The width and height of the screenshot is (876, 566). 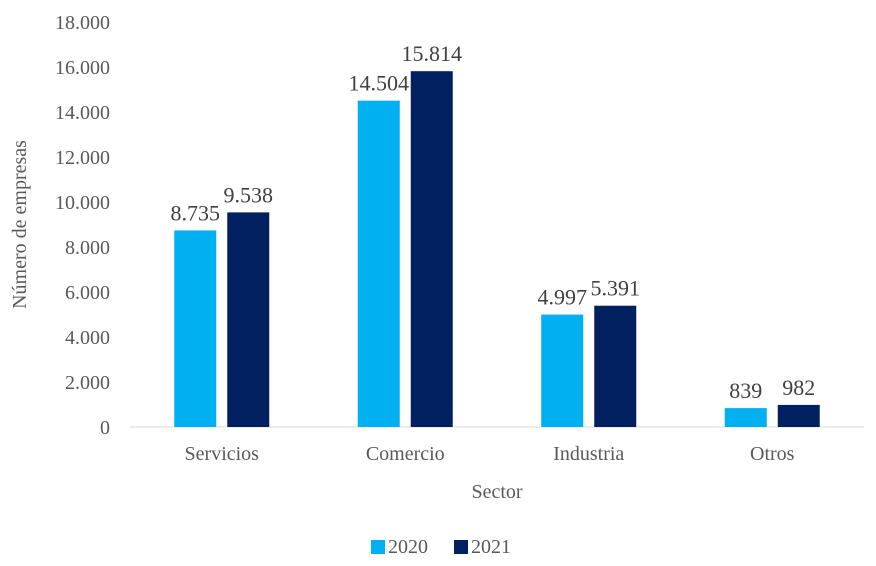 I want to click on data-label: 5.391, so click(x=616, y=288).